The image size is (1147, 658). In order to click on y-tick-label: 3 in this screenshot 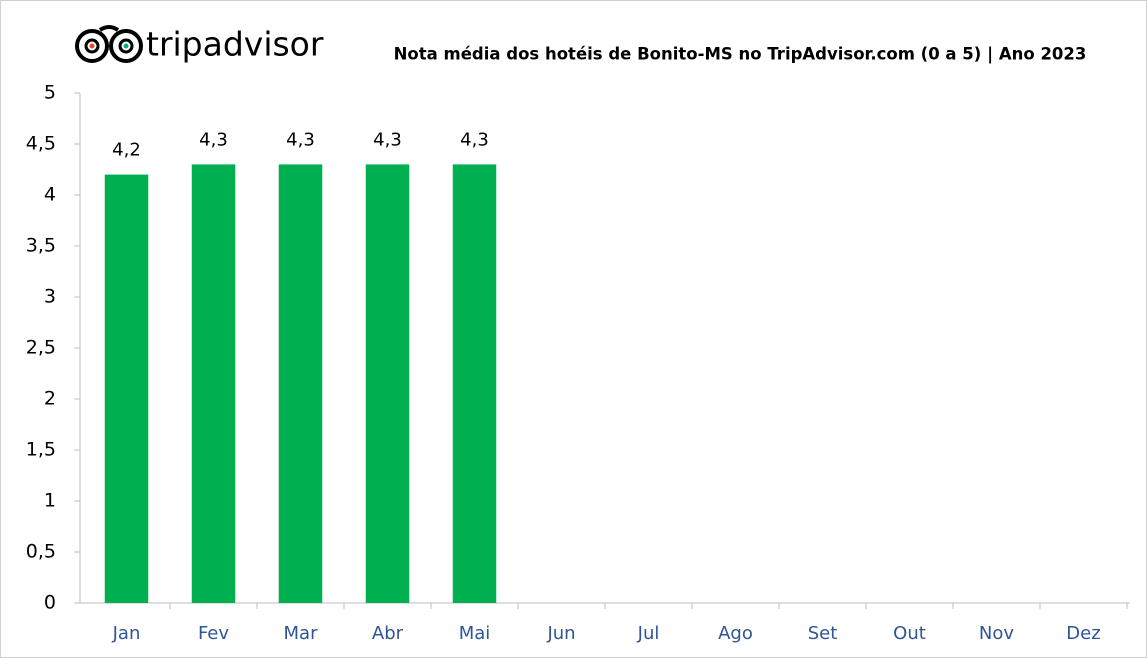, I will do `click(50, 297)`.